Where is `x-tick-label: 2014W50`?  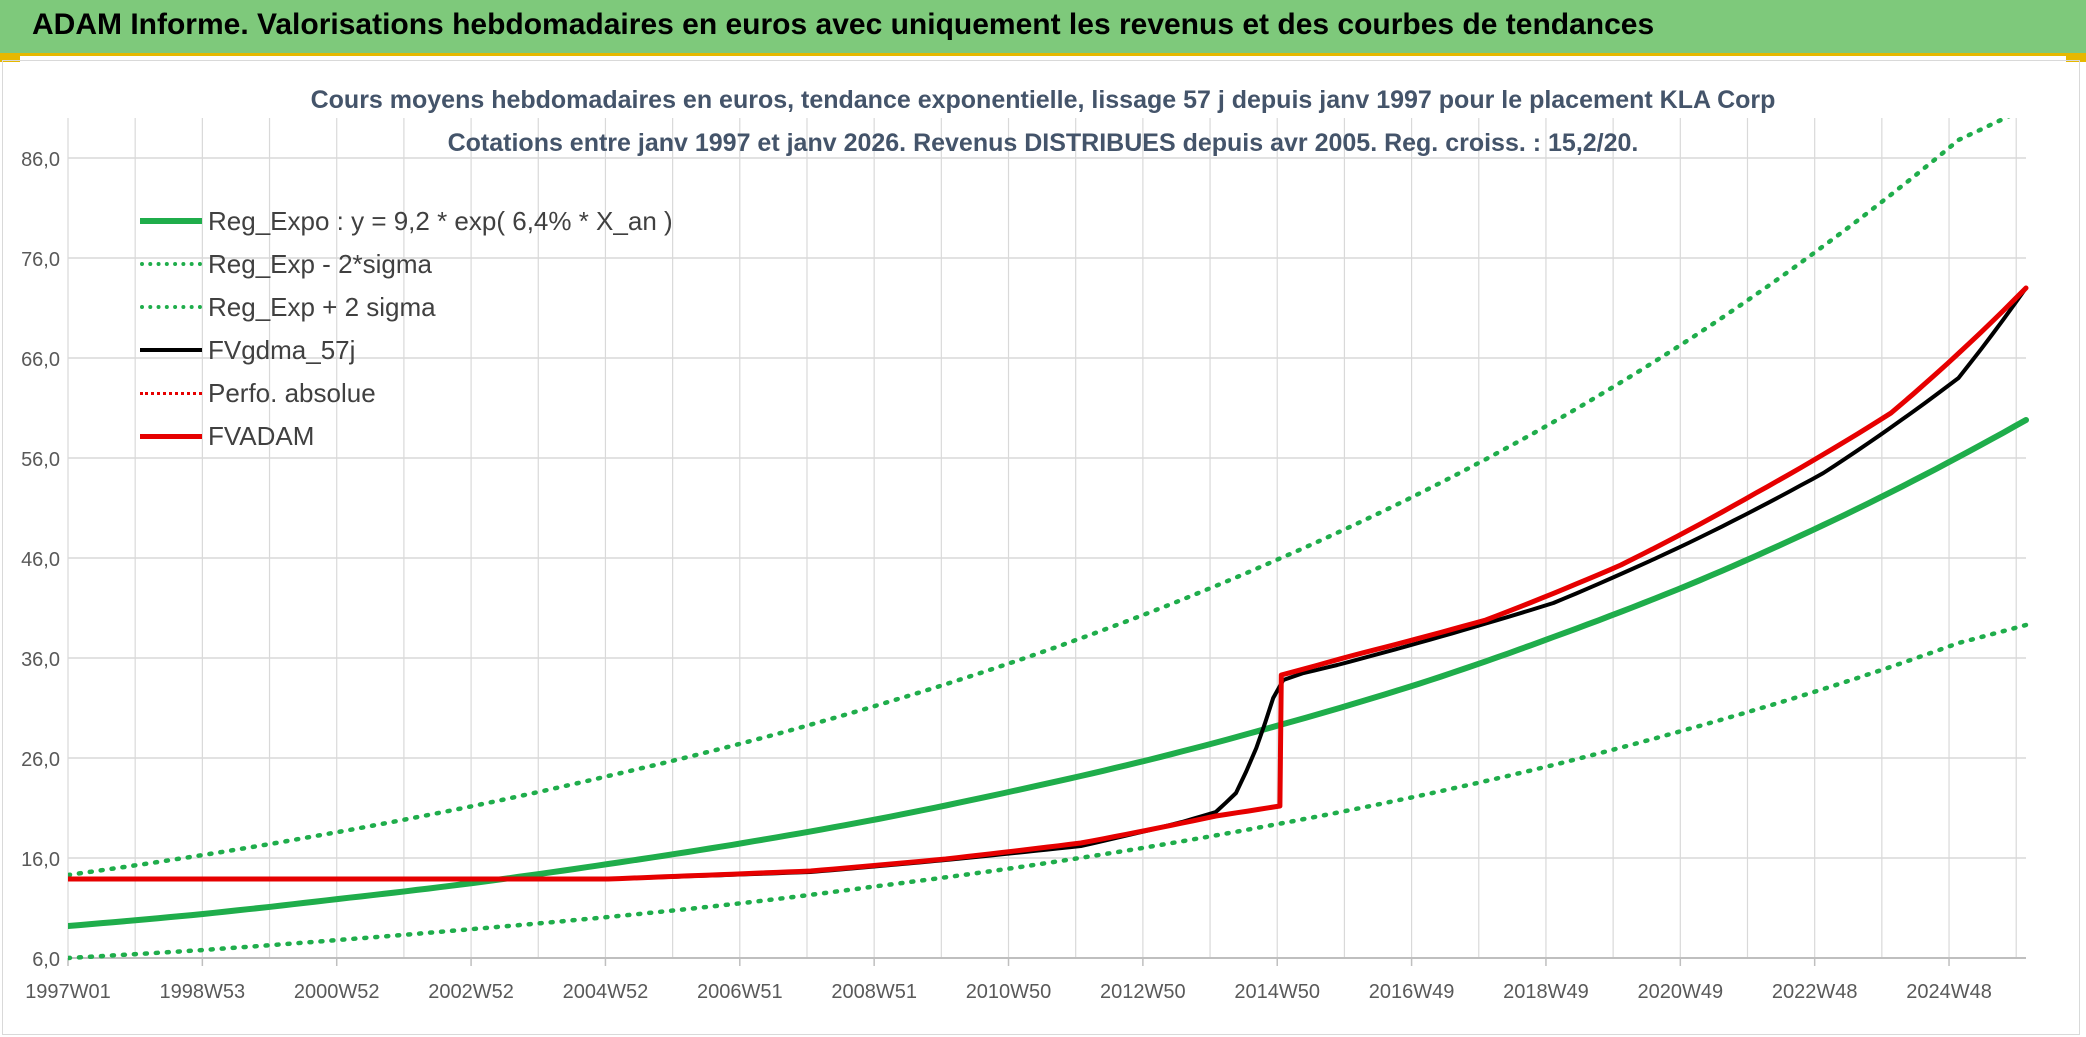 x-tick-label: 2014W50 is located at coordinates (1277, 992).